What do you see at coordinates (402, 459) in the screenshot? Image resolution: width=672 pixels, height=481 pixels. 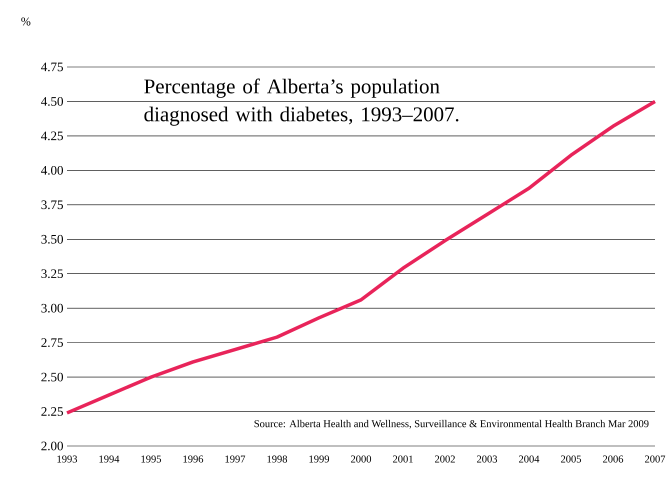 I see `x-tick-label: 2001` at bounding box center [402, 459].